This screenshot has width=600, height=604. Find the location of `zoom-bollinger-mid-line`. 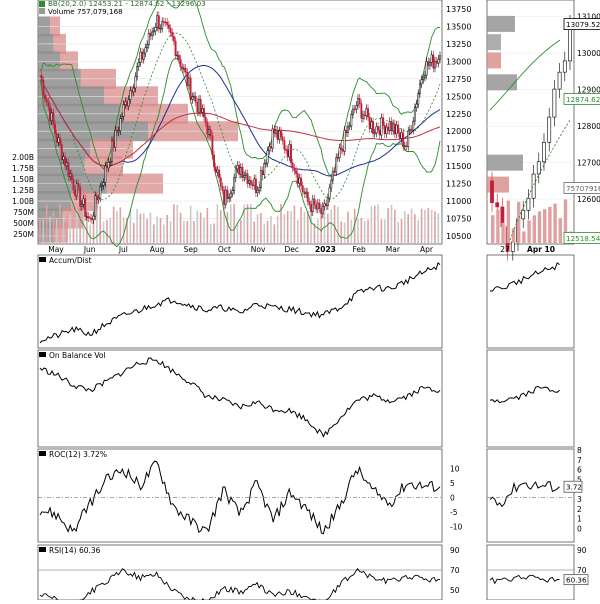

zoom-bollinger-mid-line is located at coordinates (540, 180).